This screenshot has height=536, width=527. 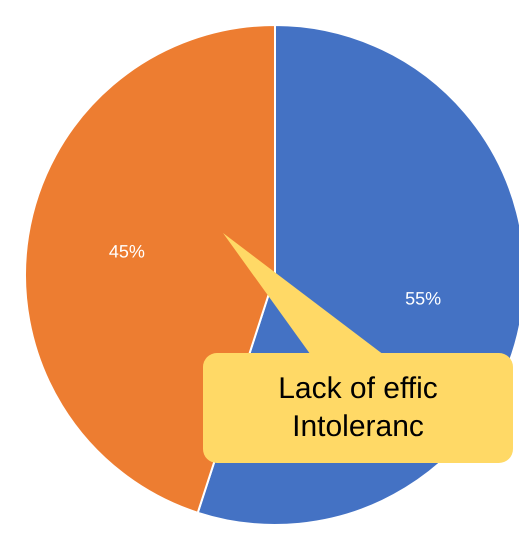 What do you see at coordinates (358, 427) in the screenshot?
I see `text: Intoleranc` at bounding box center [358, 427].